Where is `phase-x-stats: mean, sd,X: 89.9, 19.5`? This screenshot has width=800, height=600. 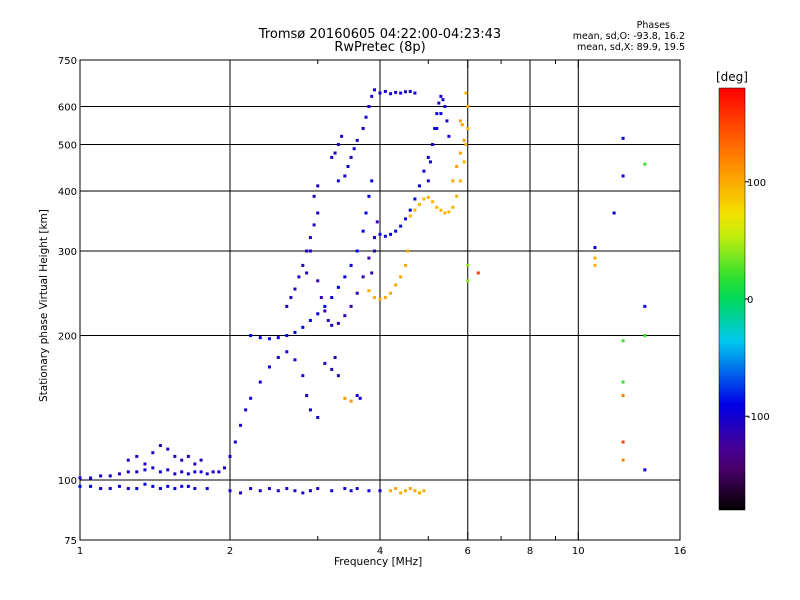
phase-x-stats: mean, sd,X: 89.9, 19.5 is located at coordinates (630, 47).